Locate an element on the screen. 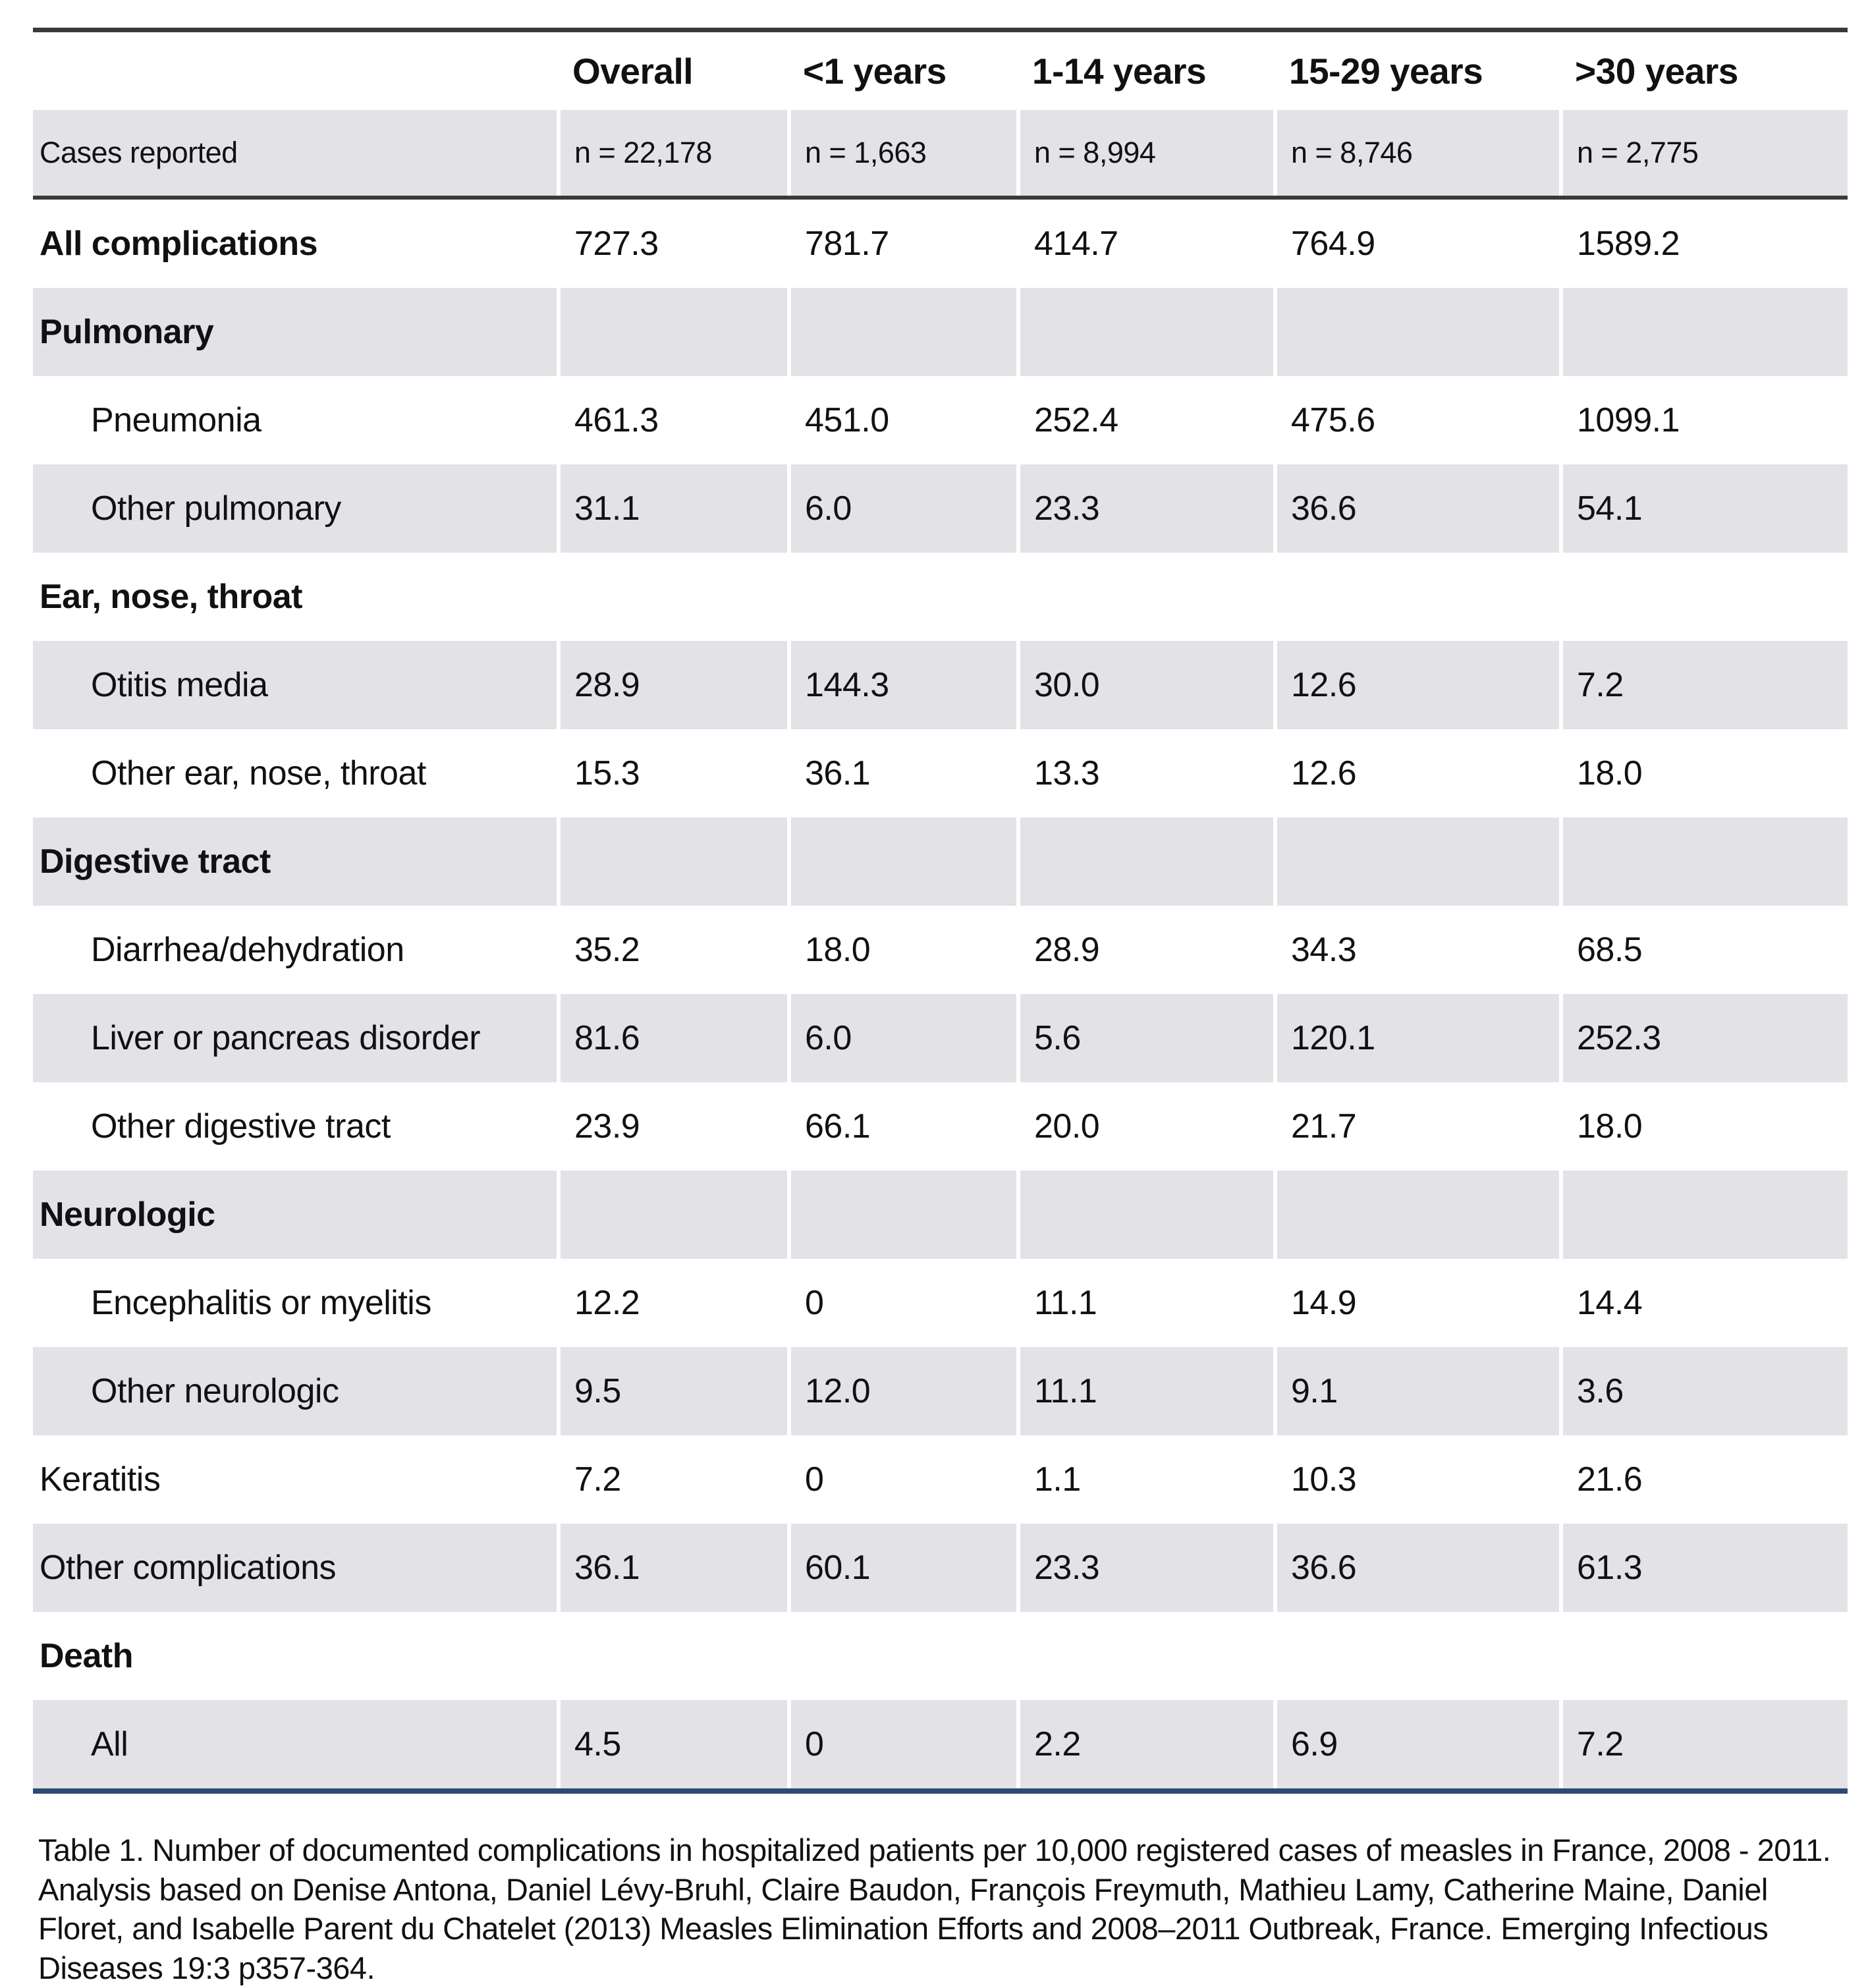  cell-value: 414.7 is located at coordinates (1145, 243).